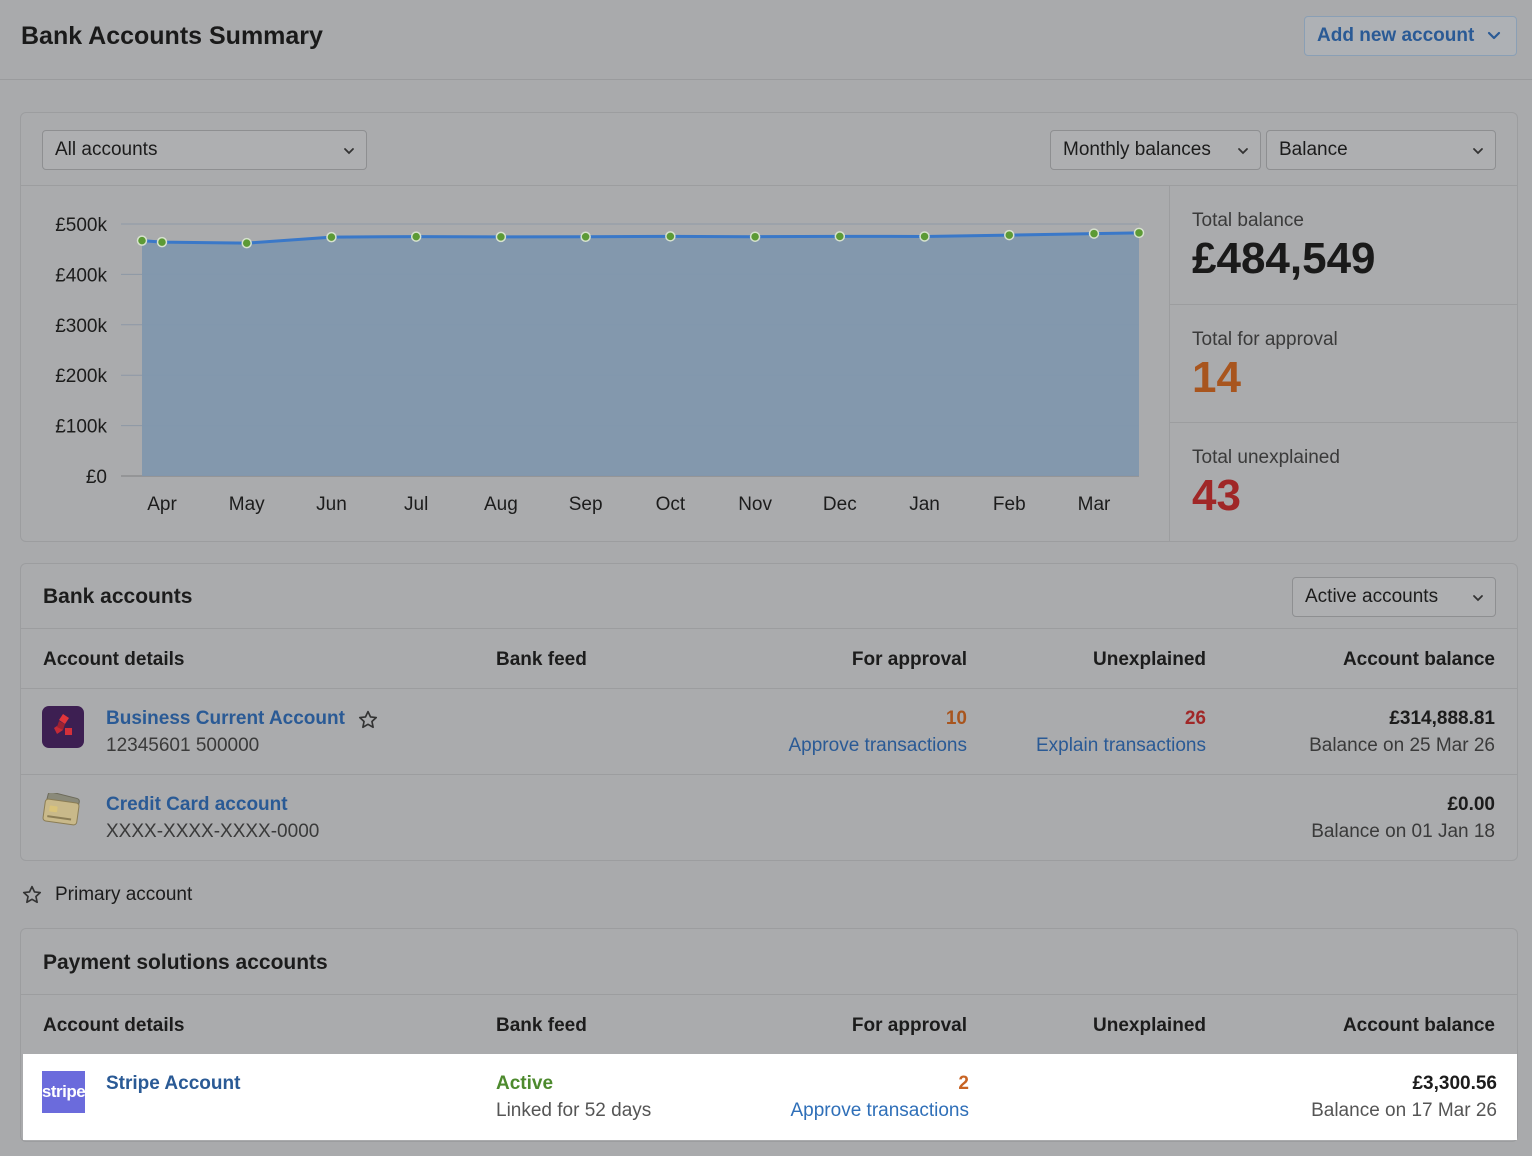 The width and height of the screenshot is (1532, 1156). I want to click on approval-count: 2, so click(963, 1083).